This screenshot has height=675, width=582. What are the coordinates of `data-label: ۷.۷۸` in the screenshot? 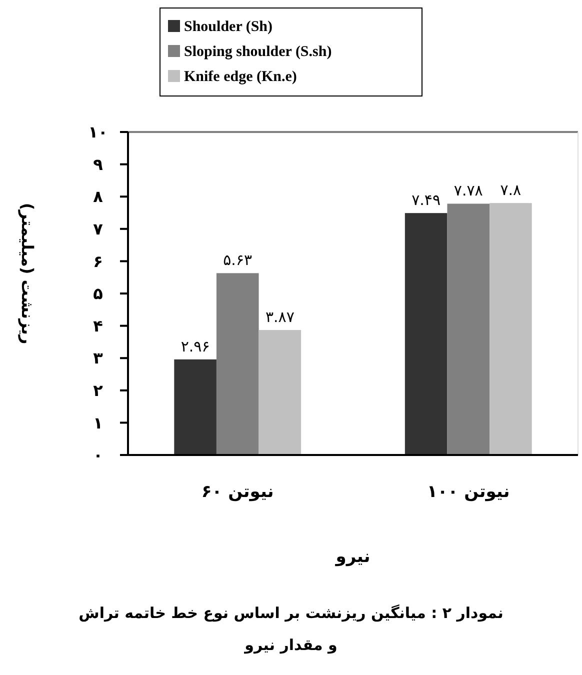 It's located at (468, 191).